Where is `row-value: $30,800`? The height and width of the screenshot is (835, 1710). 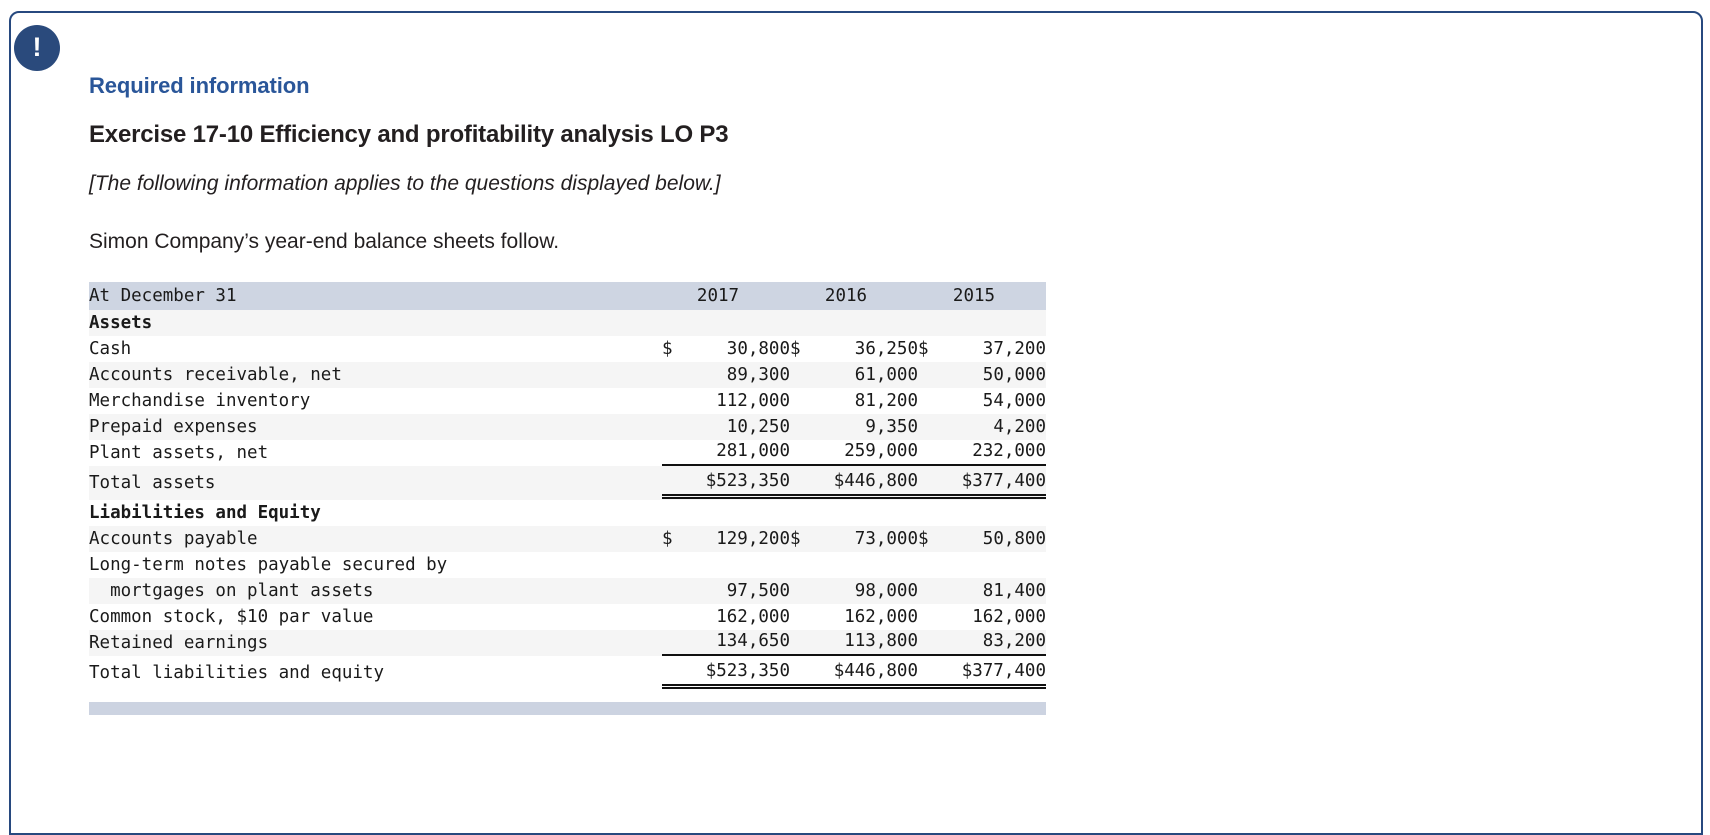
row-value: $30,800 is located at coordinates (726, 349).